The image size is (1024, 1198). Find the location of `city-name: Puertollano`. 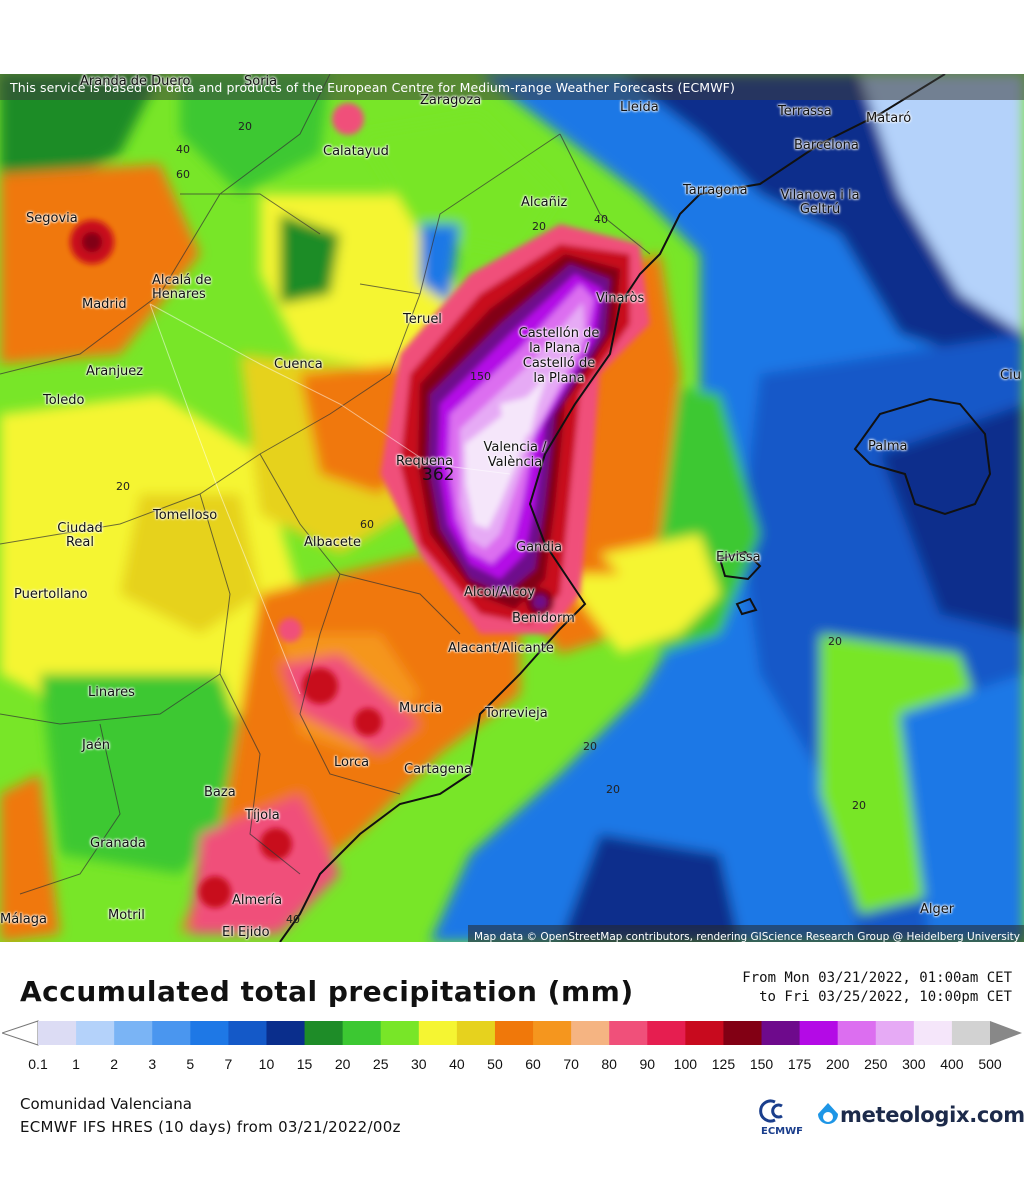

city-name: Puertollano is located at coordinates (51, 594).